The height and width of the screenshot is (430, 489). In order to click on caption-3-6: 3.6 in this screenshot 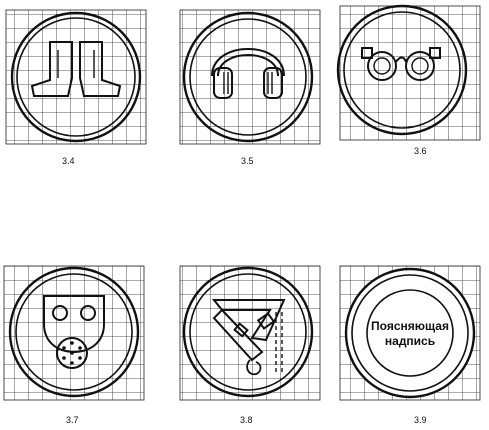, I will do `click(420, 151)`.